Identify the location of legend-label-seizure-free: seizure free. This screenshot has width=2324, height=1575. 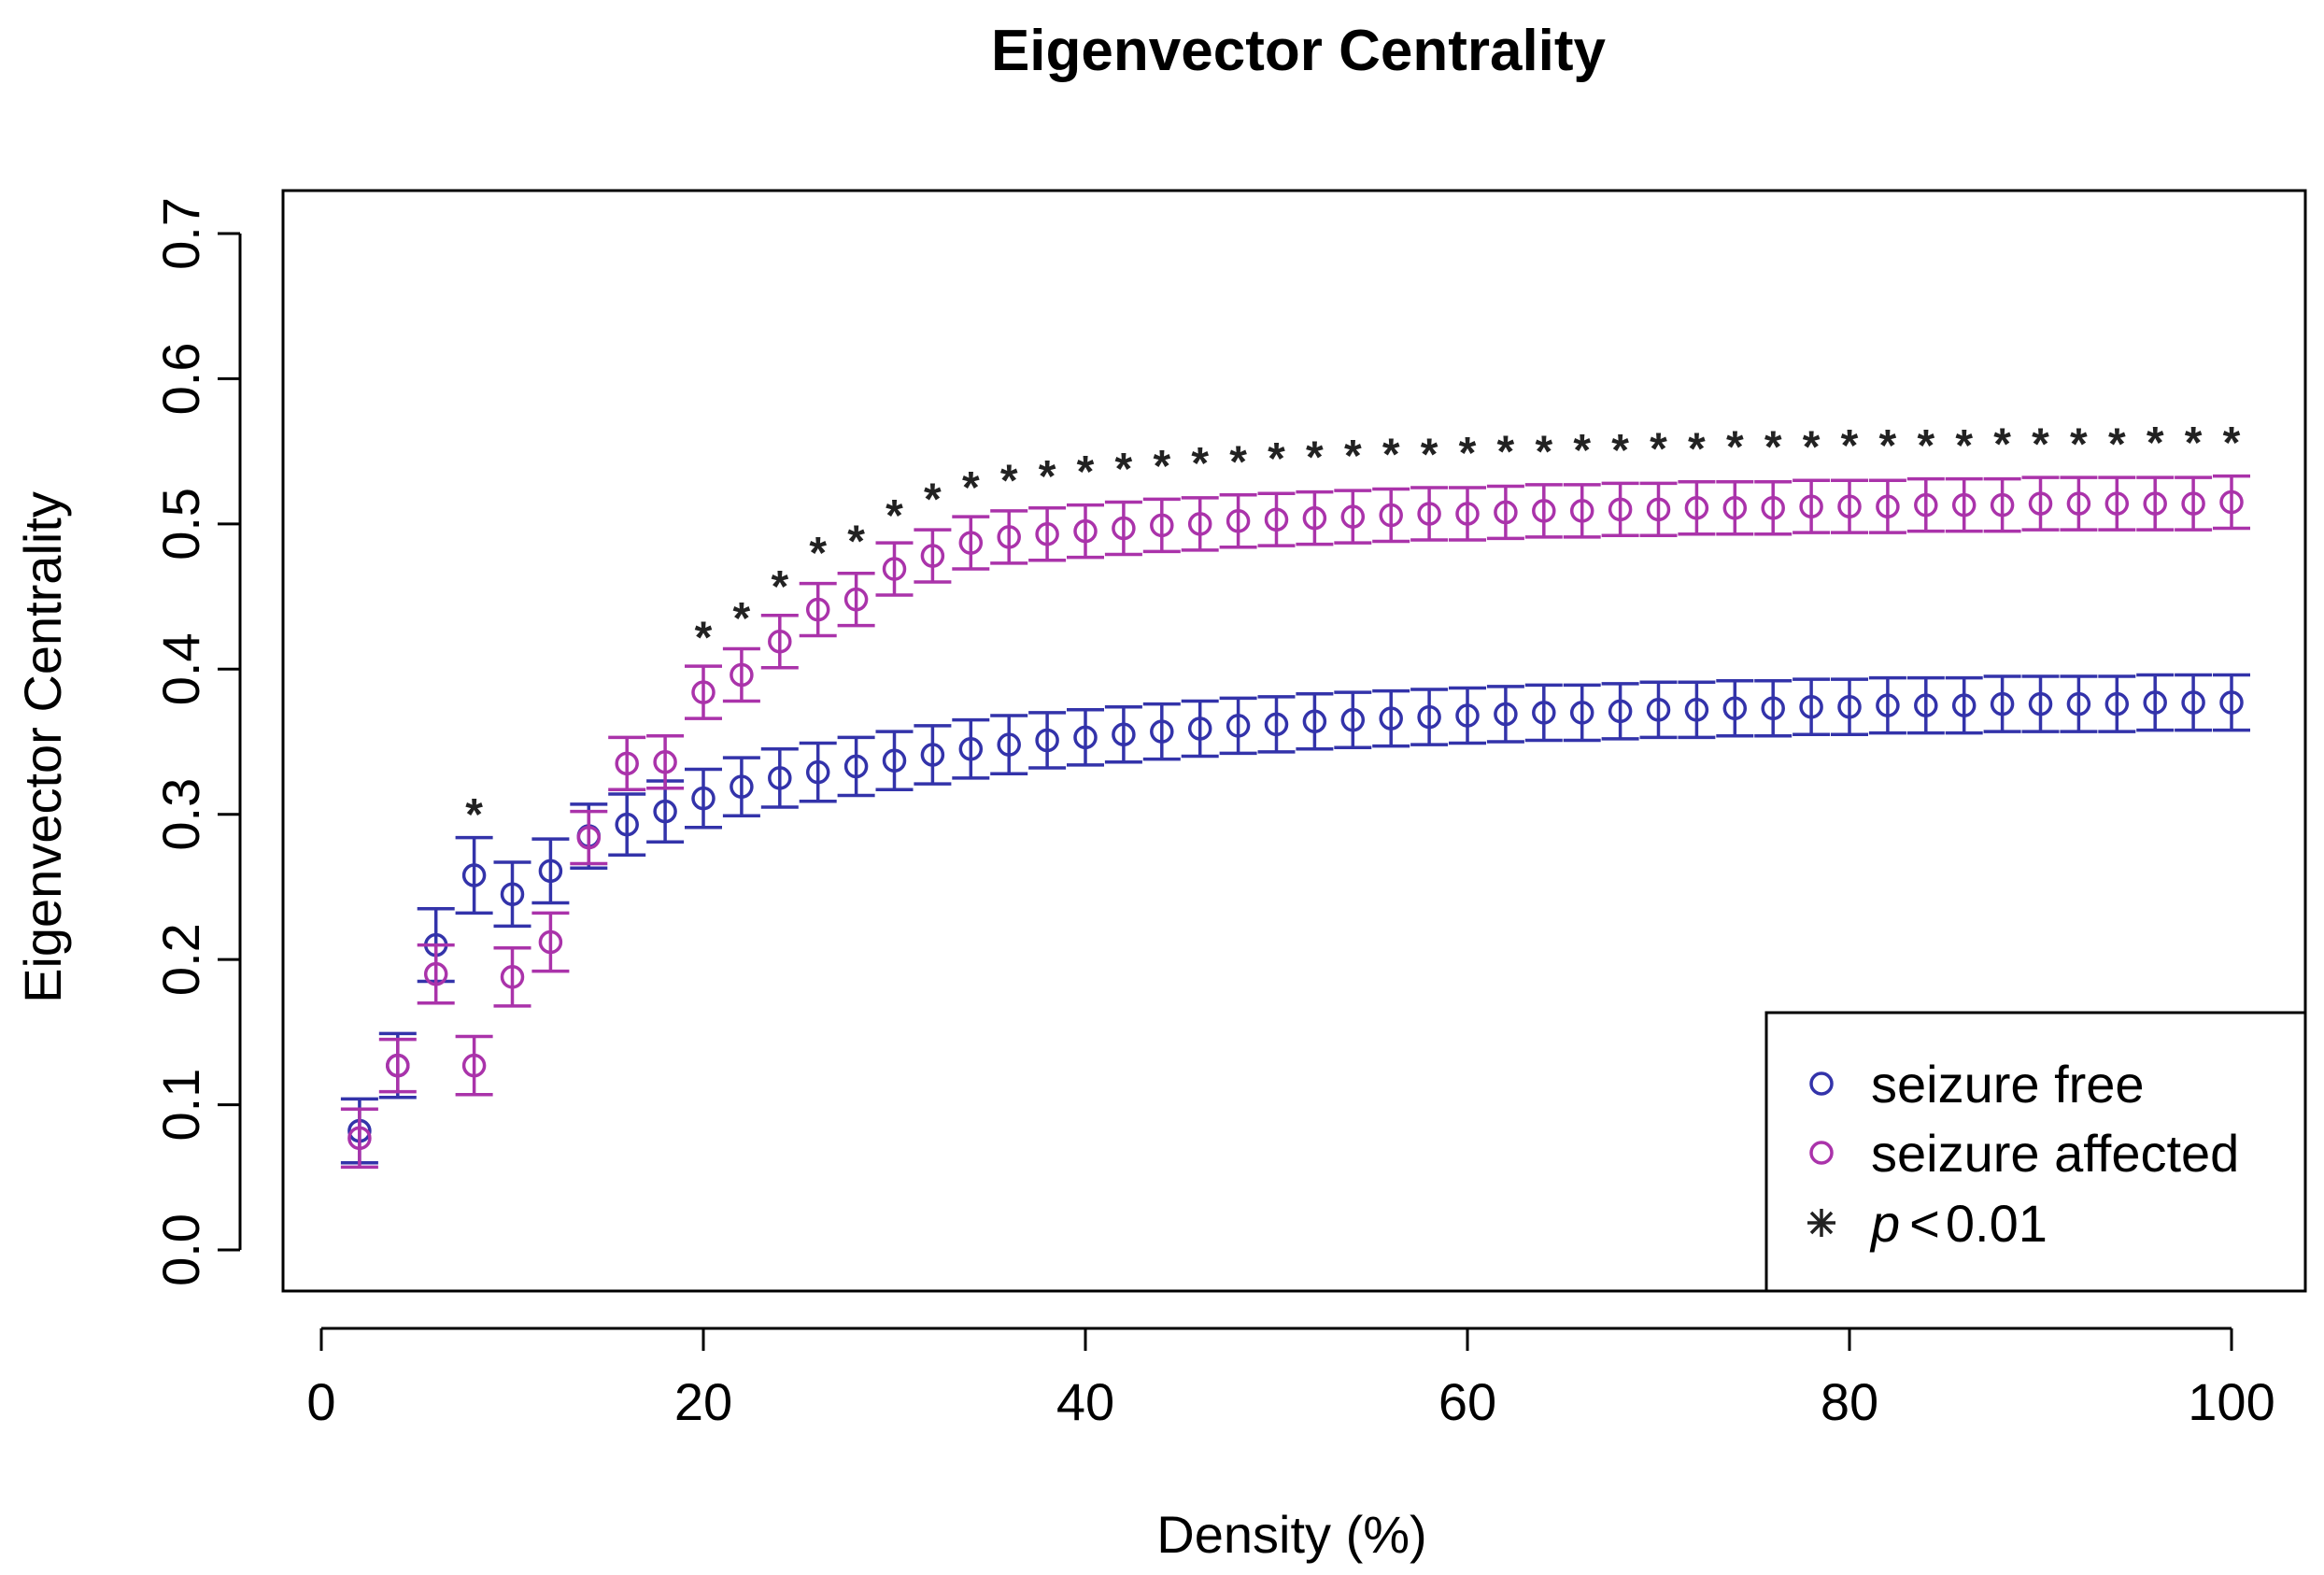
(2008, 1085).